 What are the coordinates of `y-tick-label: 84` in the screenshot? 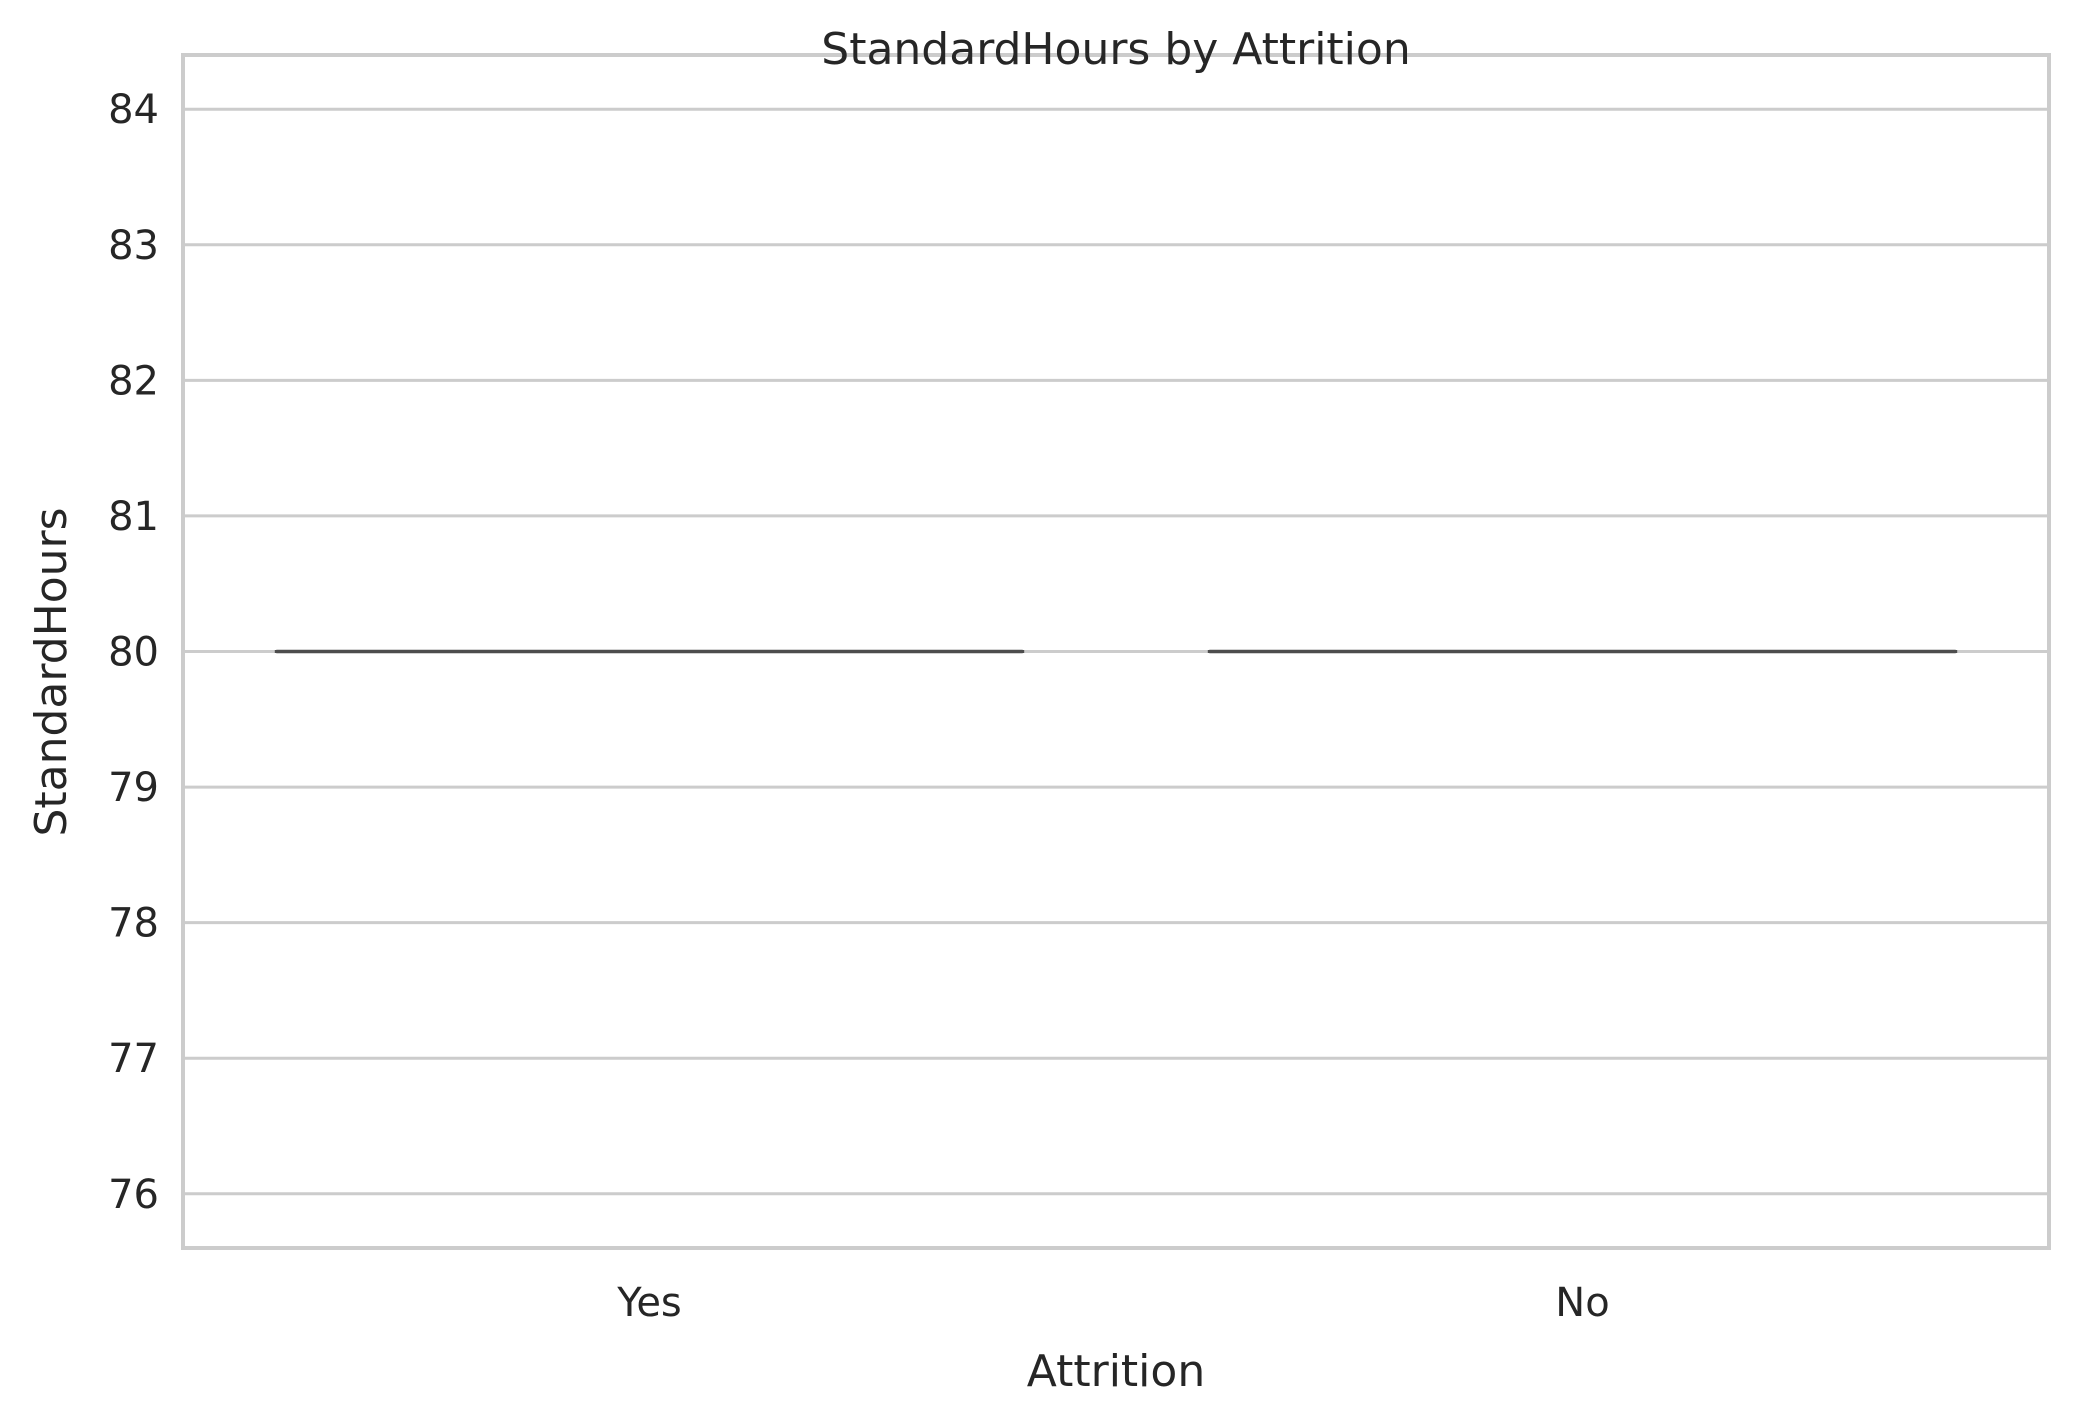 It's located at (133, 110).